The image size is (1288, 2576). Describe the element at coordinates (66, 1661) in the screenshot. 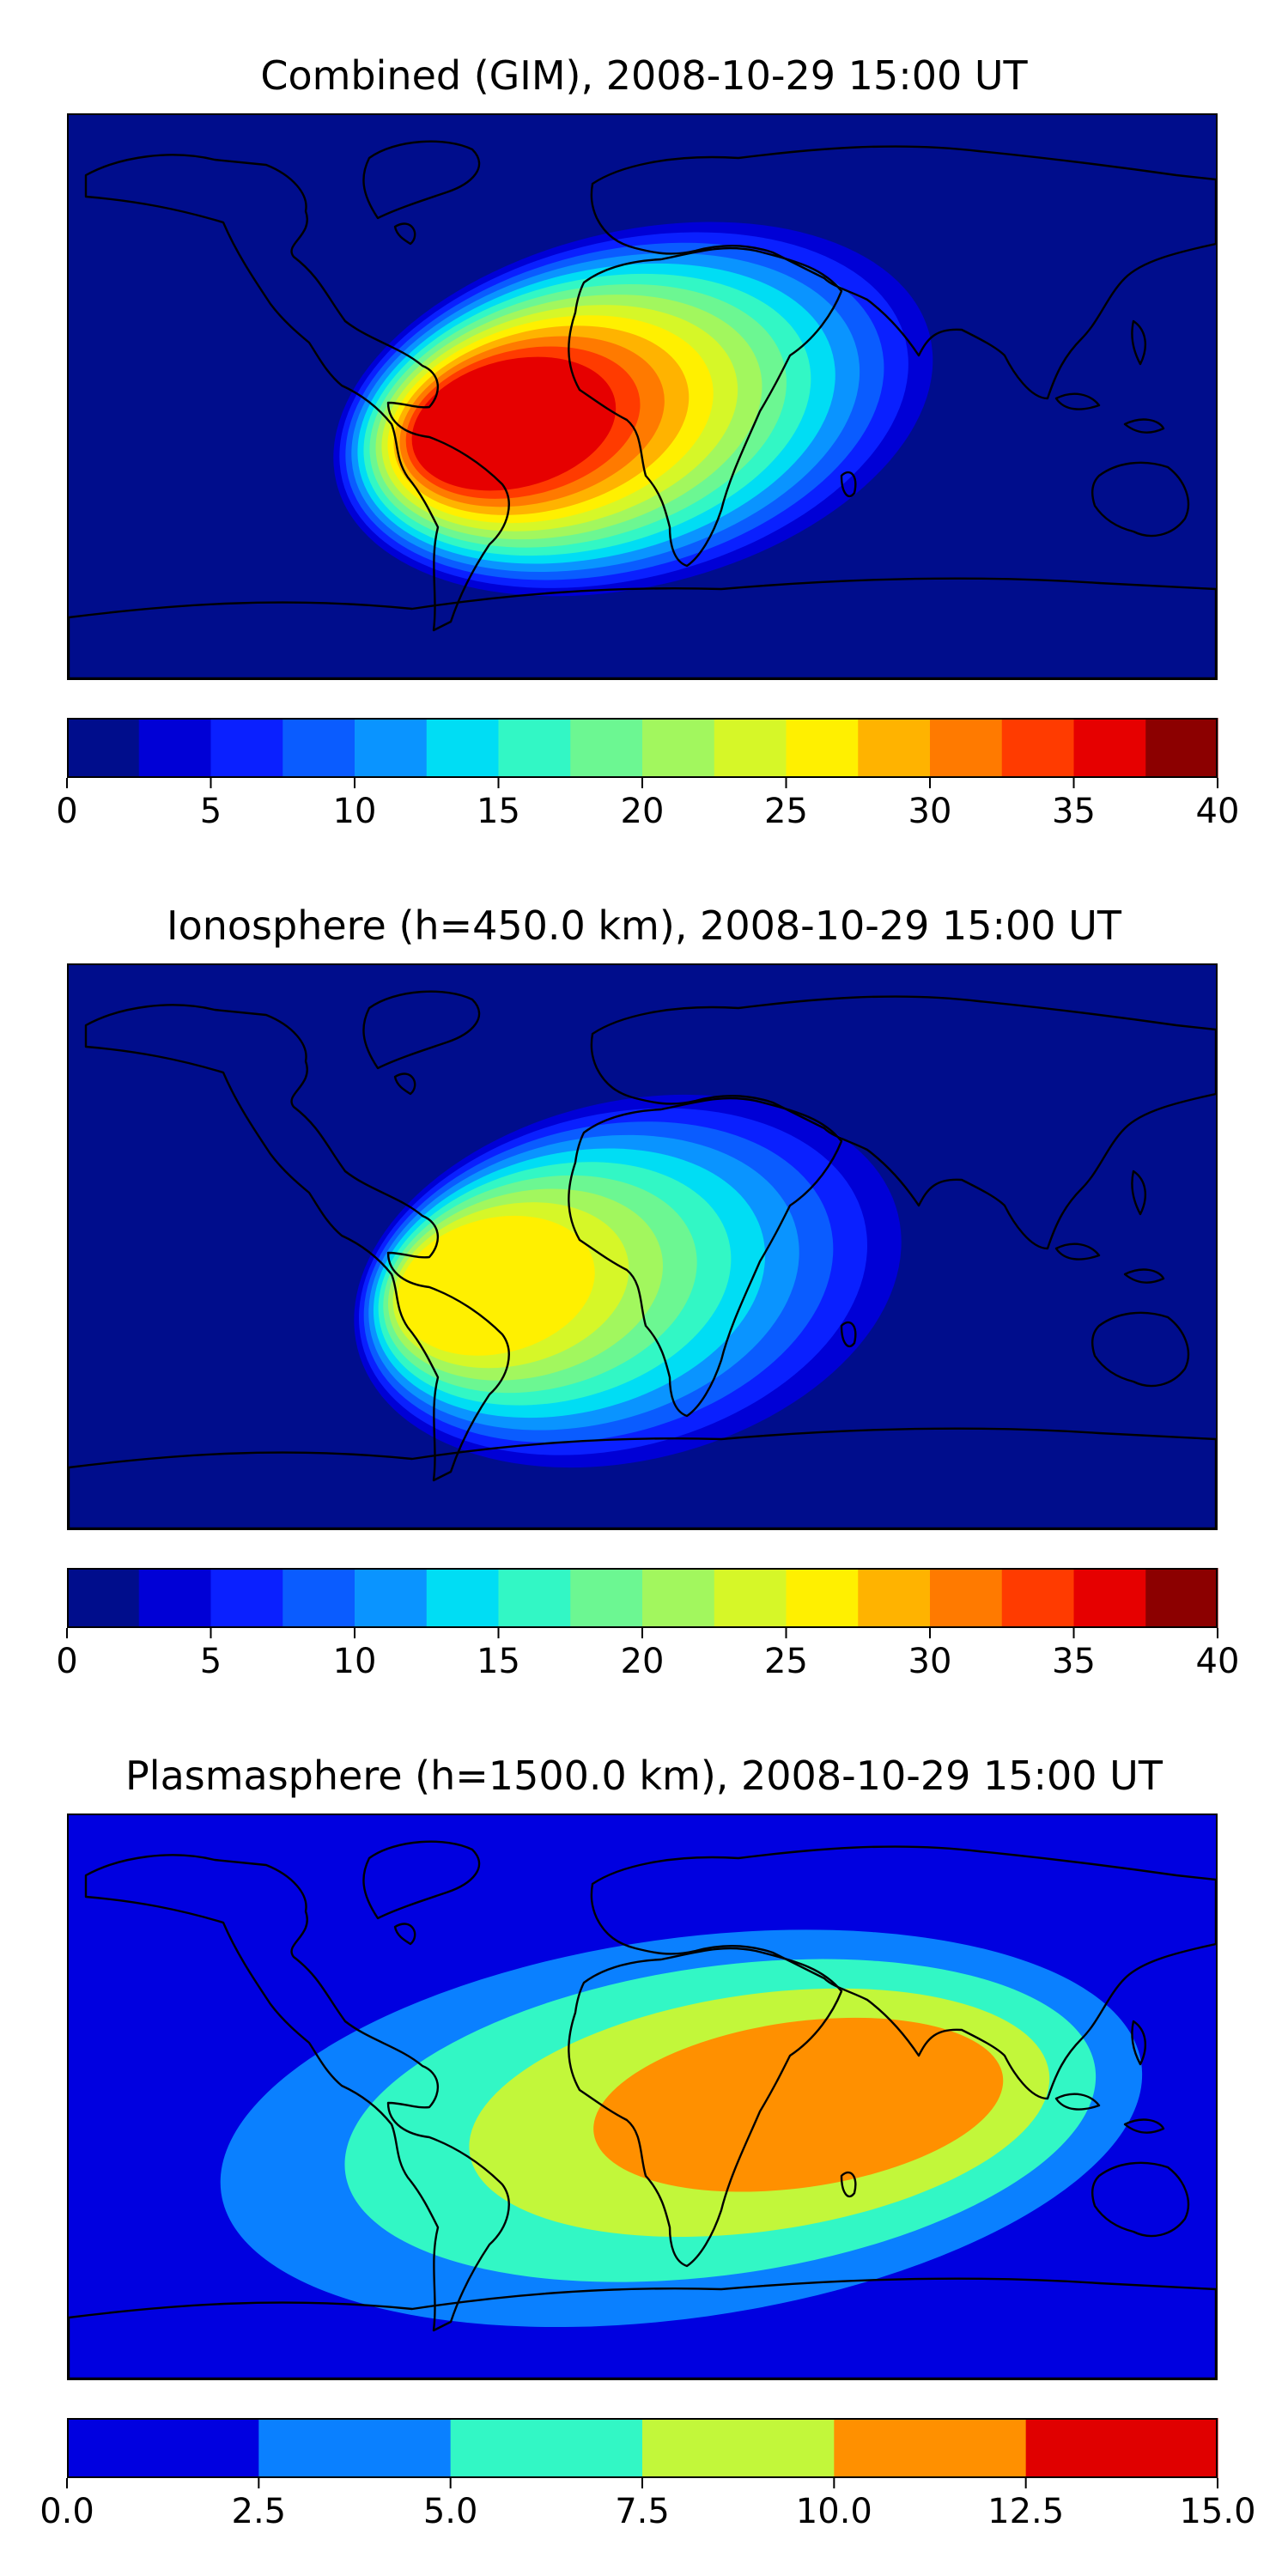

I see `colorbar-tick-label: 0` at that location.